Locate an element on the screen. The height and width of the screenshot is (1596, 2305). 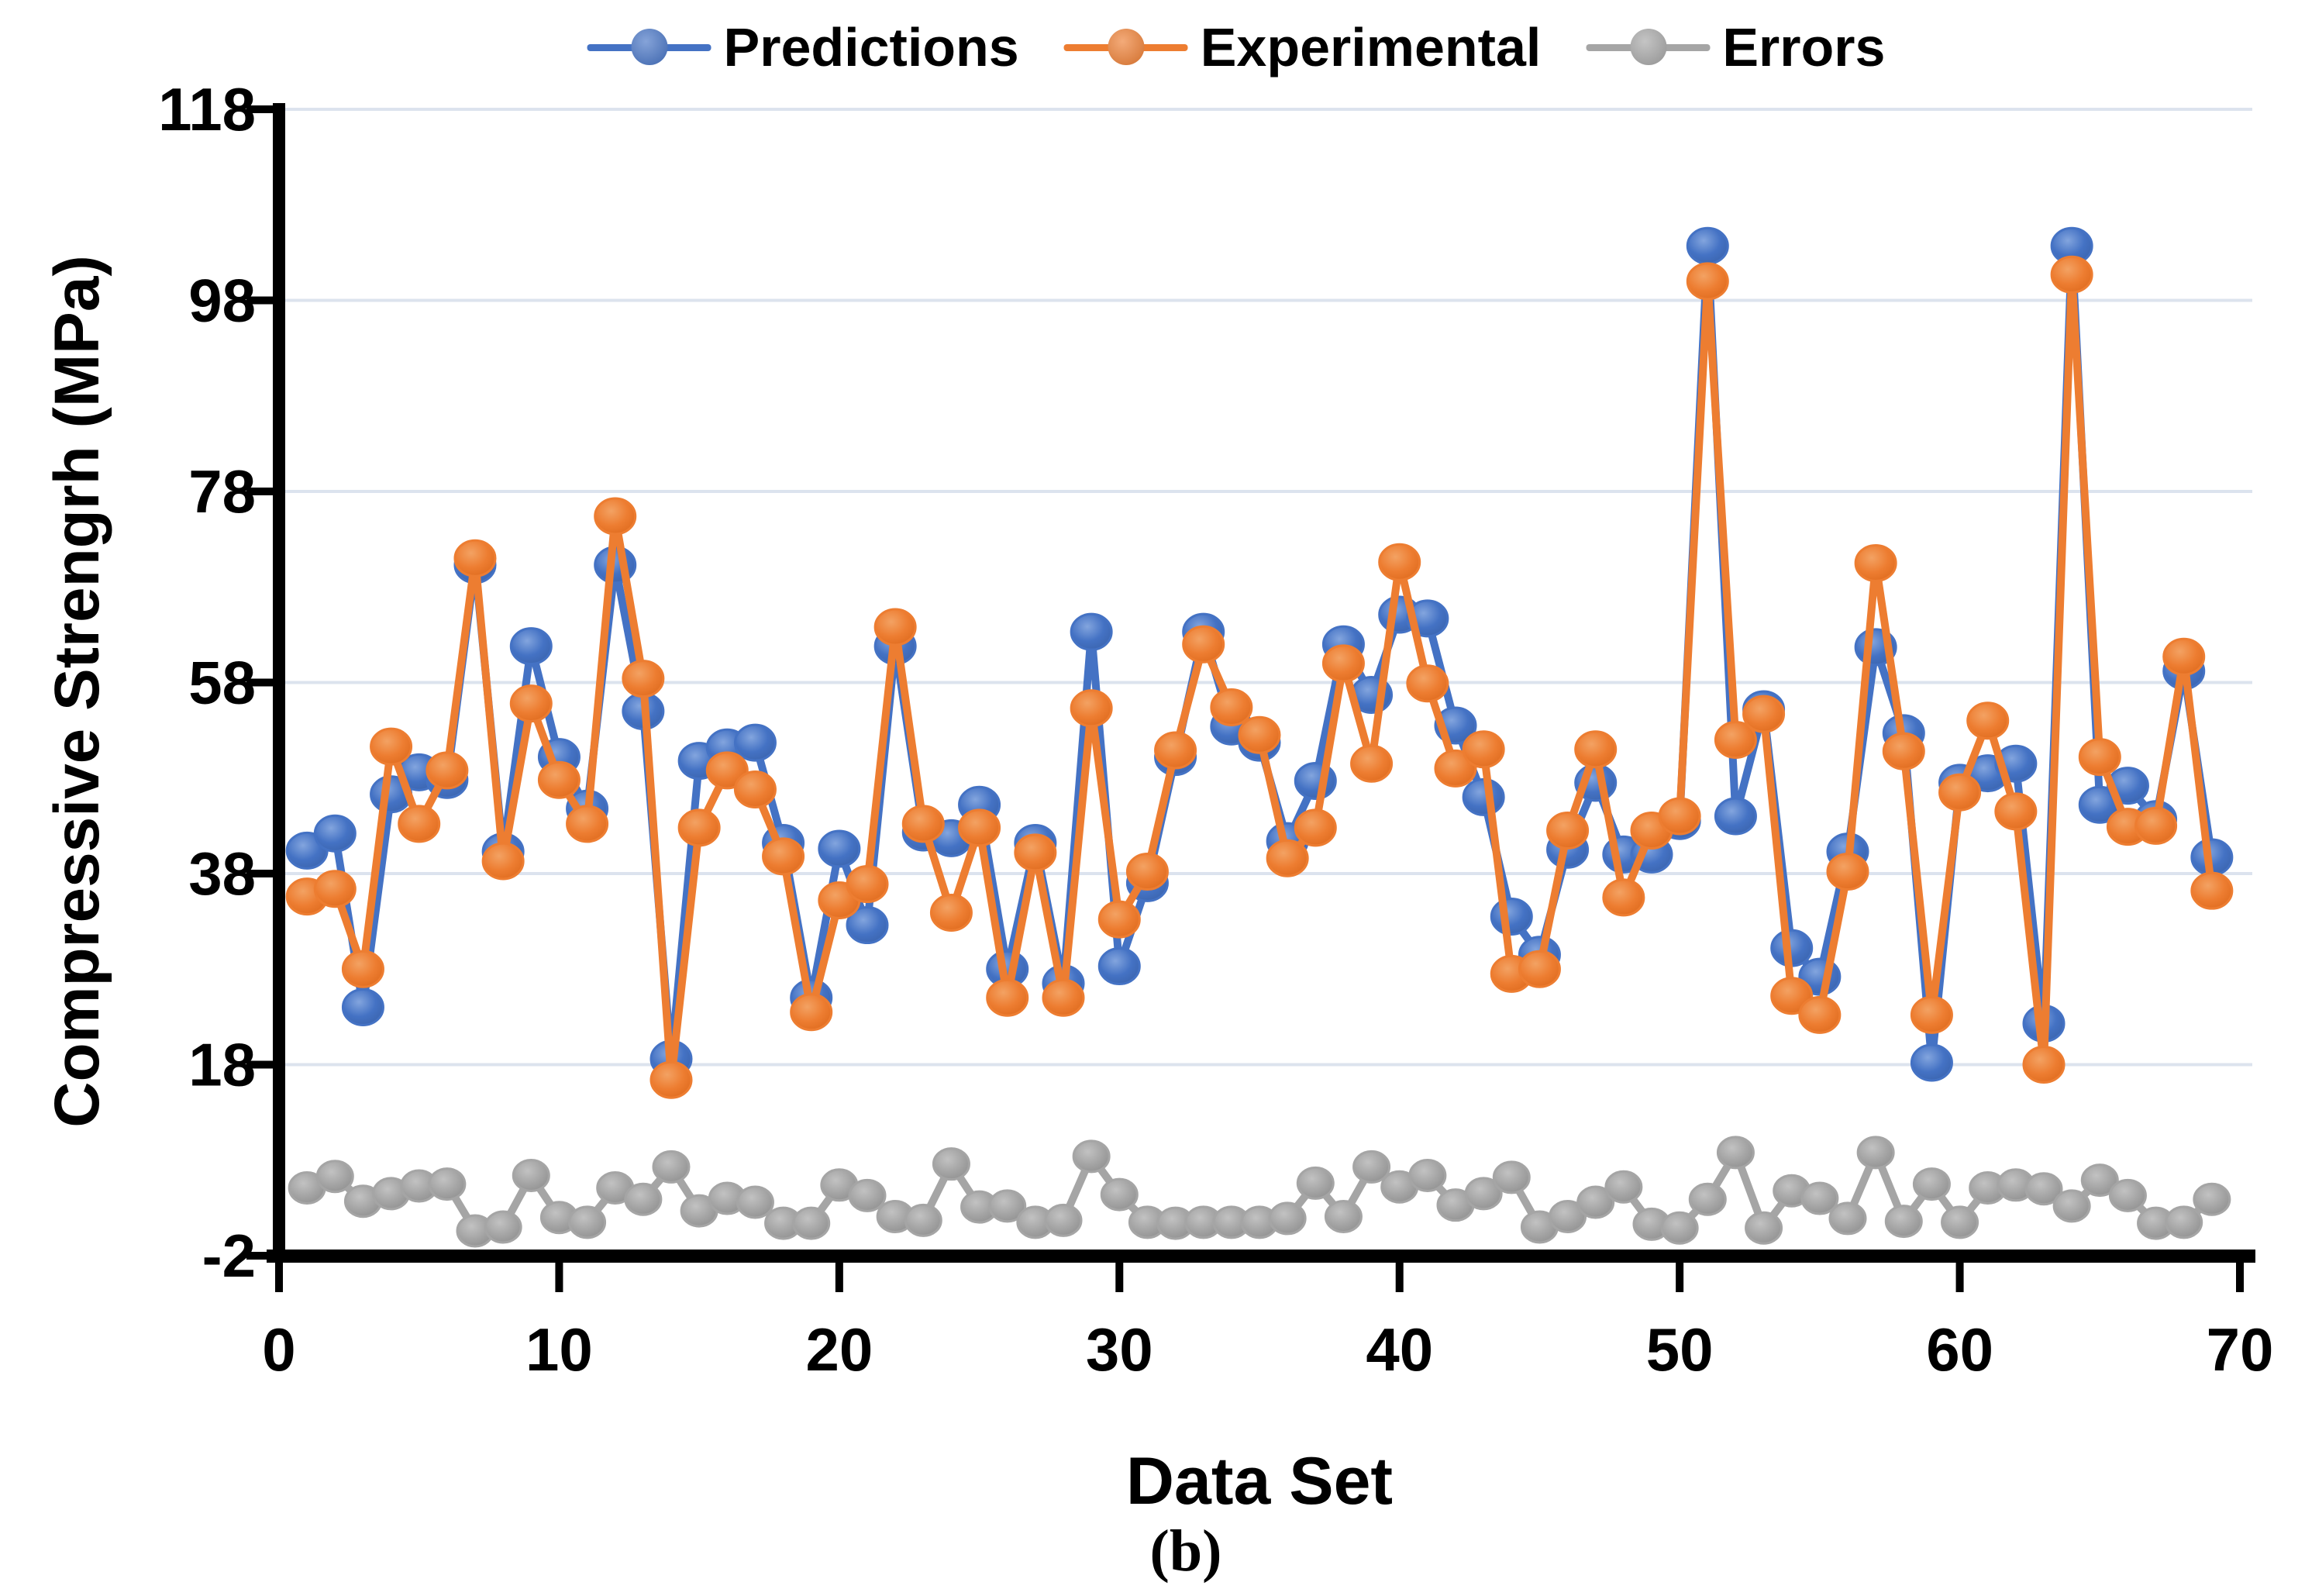
x-tick-label-20: 20 is located at coordinates (839, 1349).